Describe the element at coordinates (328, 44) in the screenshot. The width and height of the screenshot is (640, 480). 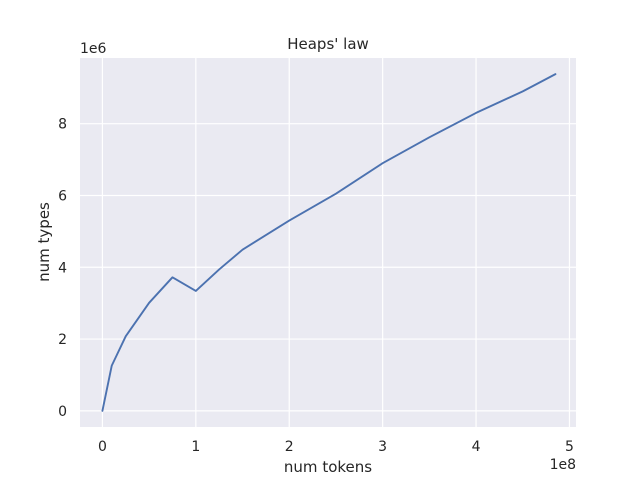
I see `chart-title: Heaps' law` at that location.